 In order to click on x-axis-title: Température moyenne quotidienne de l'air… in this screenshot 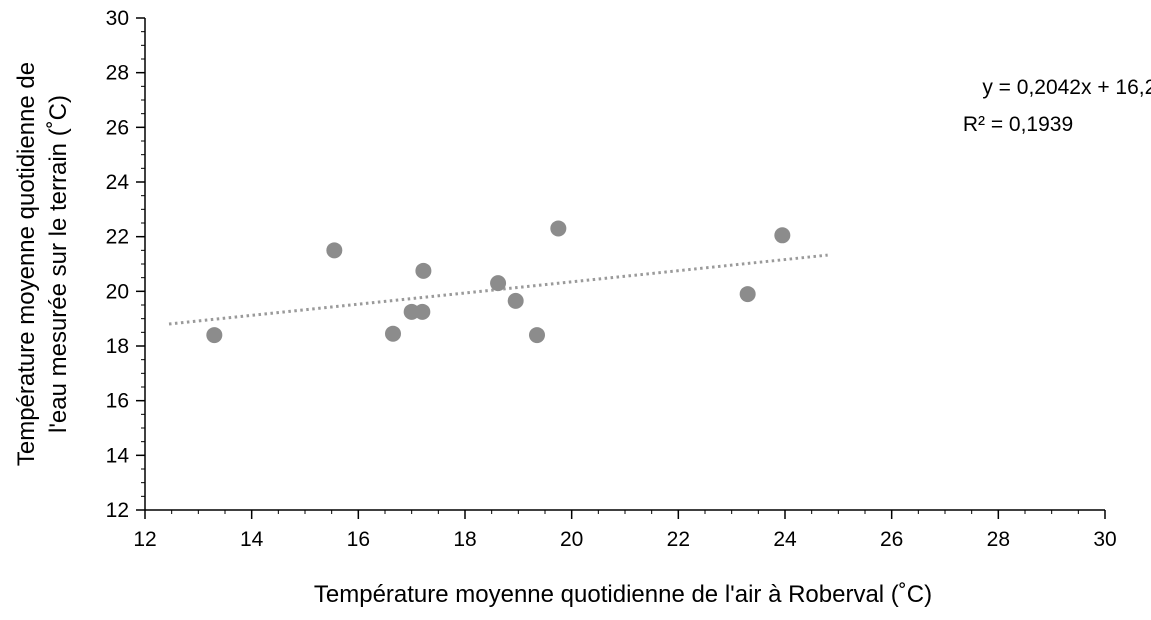, I will do `click(623, 594)`.